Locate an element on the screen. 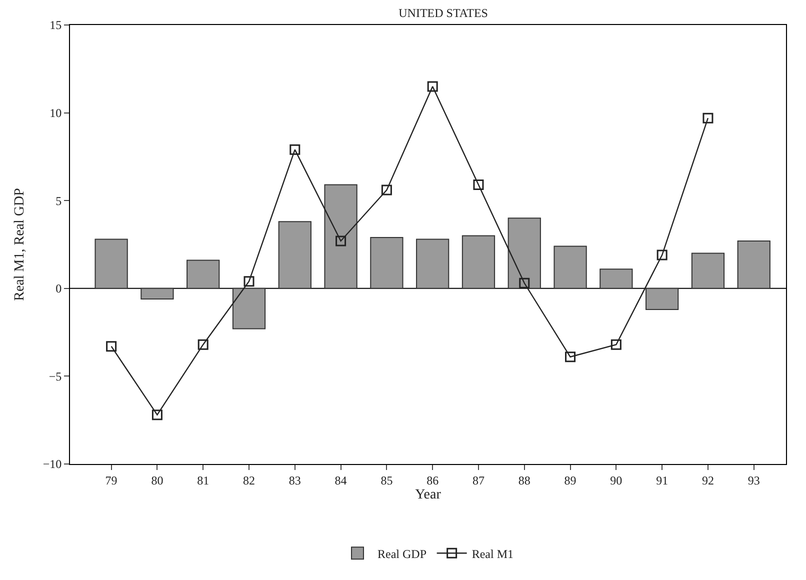 This screenshot has width=806, height=580. chart-title: UNITED STATES is located at coordinates (443, 13).